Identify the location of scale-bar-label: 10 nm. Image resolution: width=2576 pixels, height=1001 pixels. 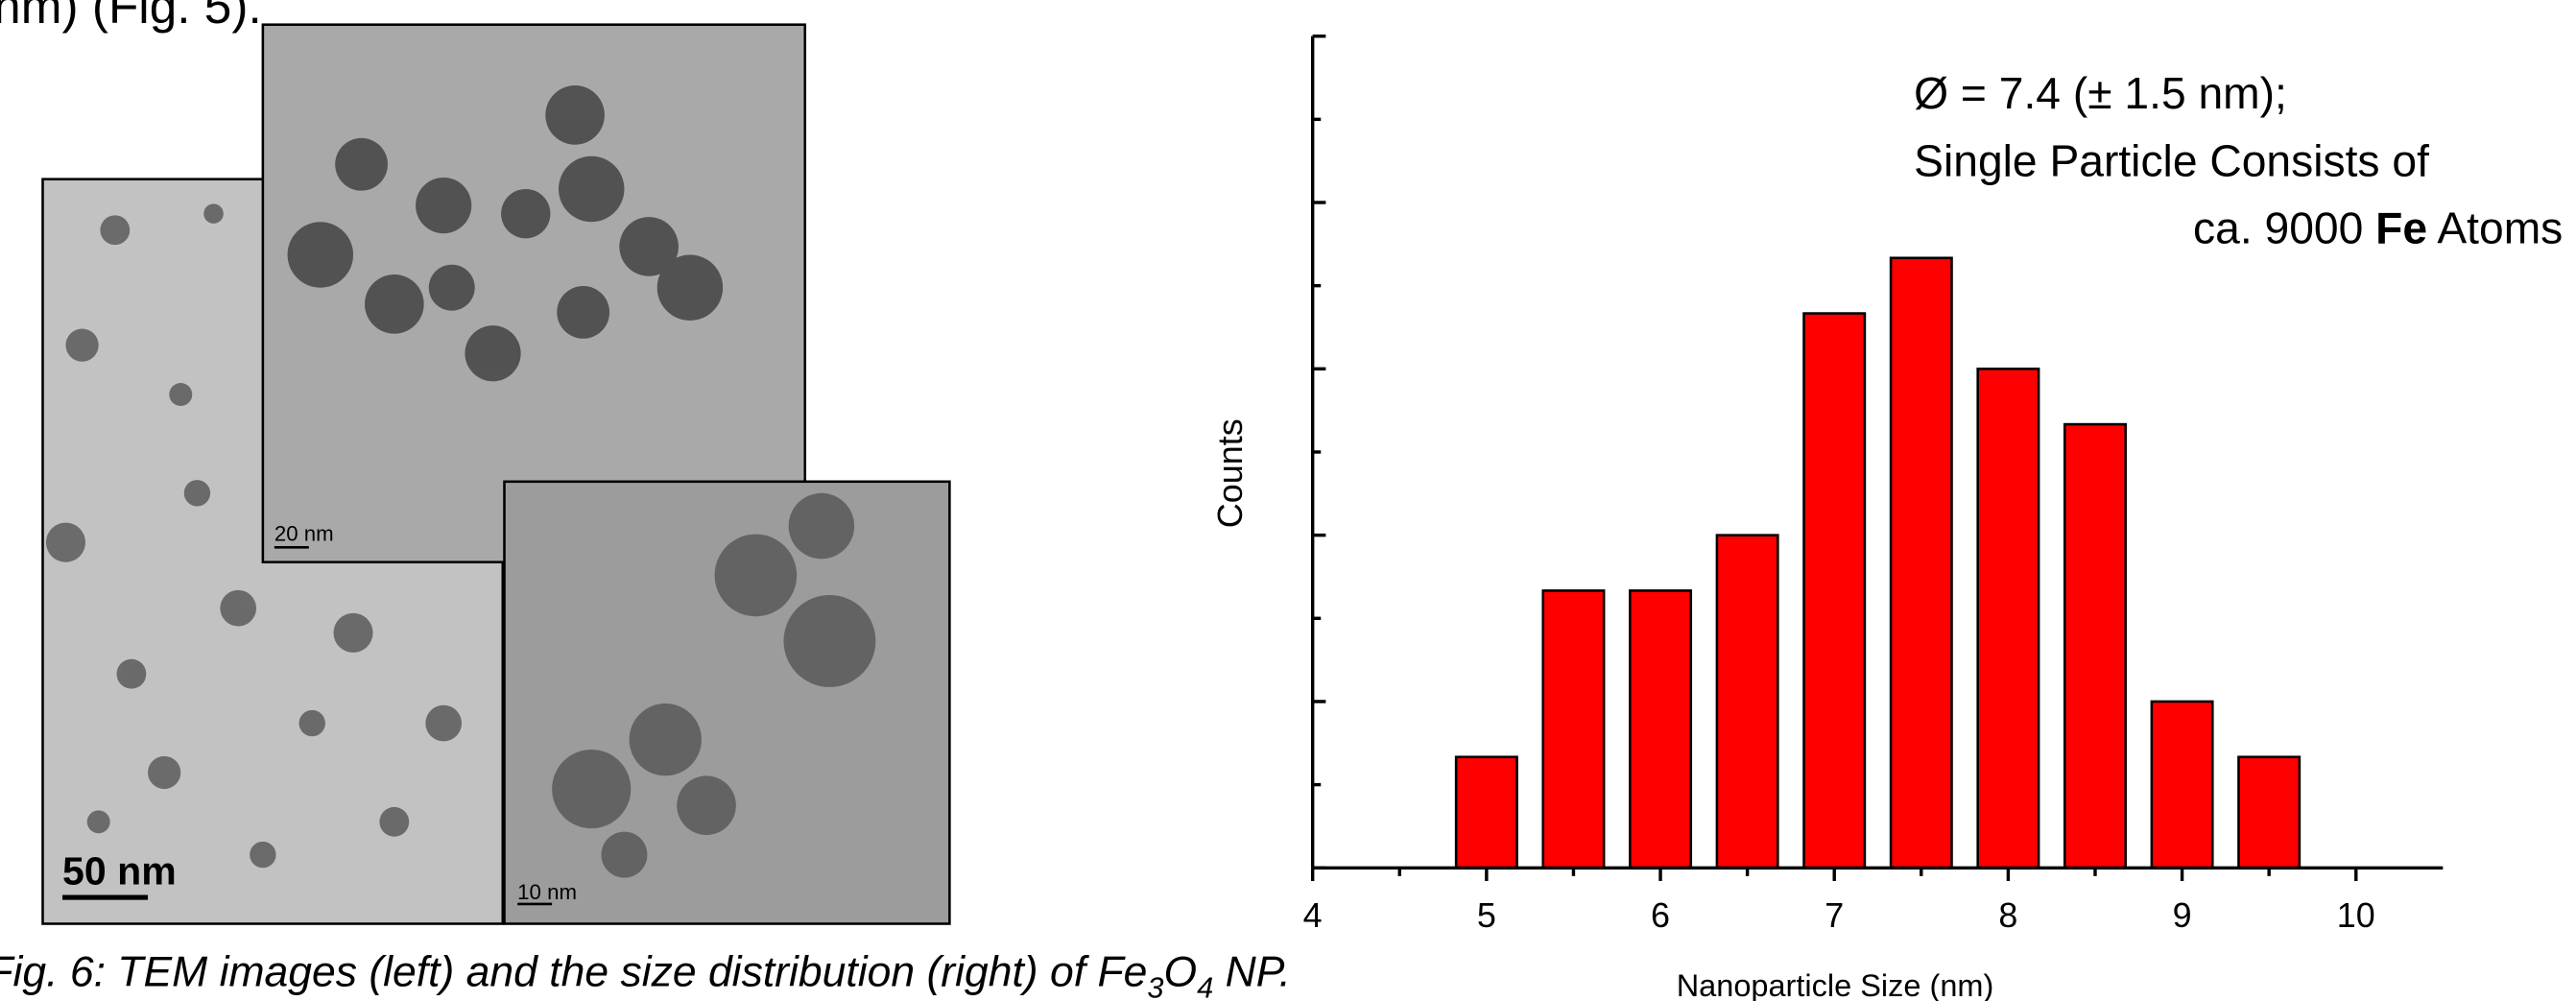
(547, 892).